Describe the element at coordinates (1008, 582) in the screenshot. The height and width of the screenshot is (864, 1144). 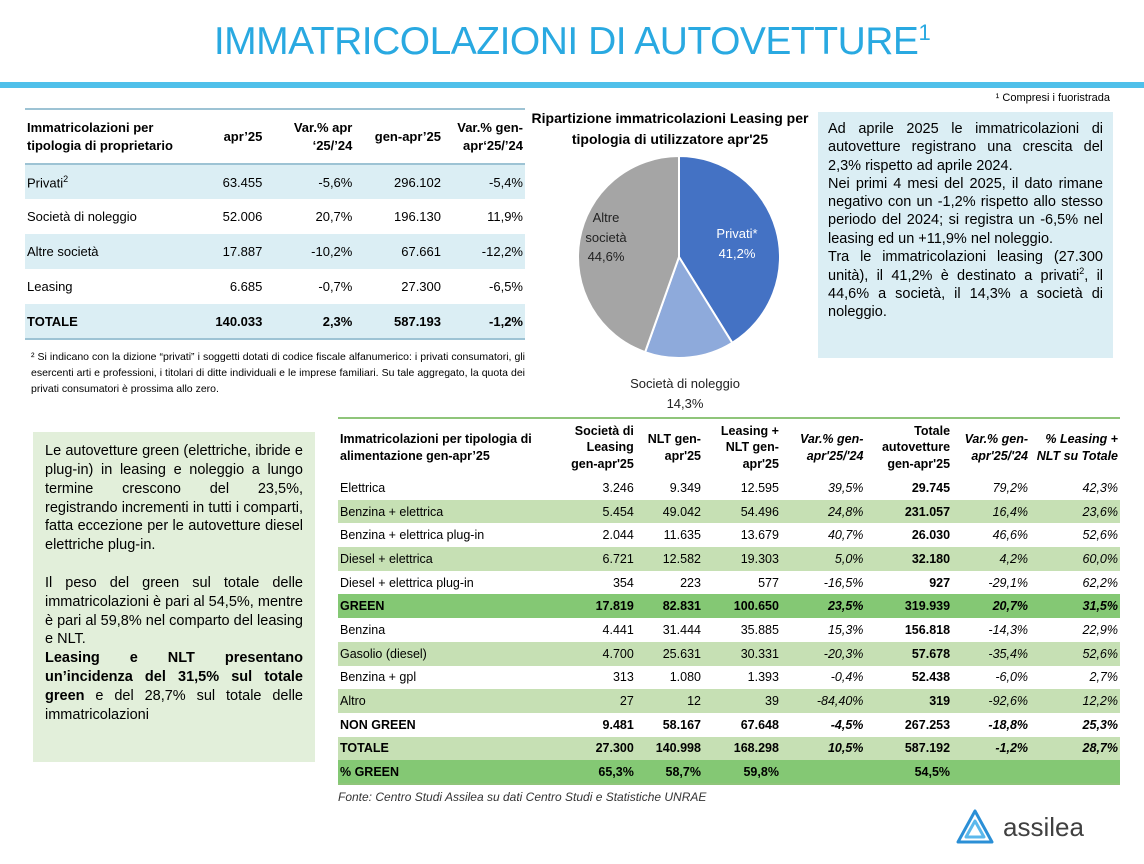
I see `table-cell: -29,1%` at that location.